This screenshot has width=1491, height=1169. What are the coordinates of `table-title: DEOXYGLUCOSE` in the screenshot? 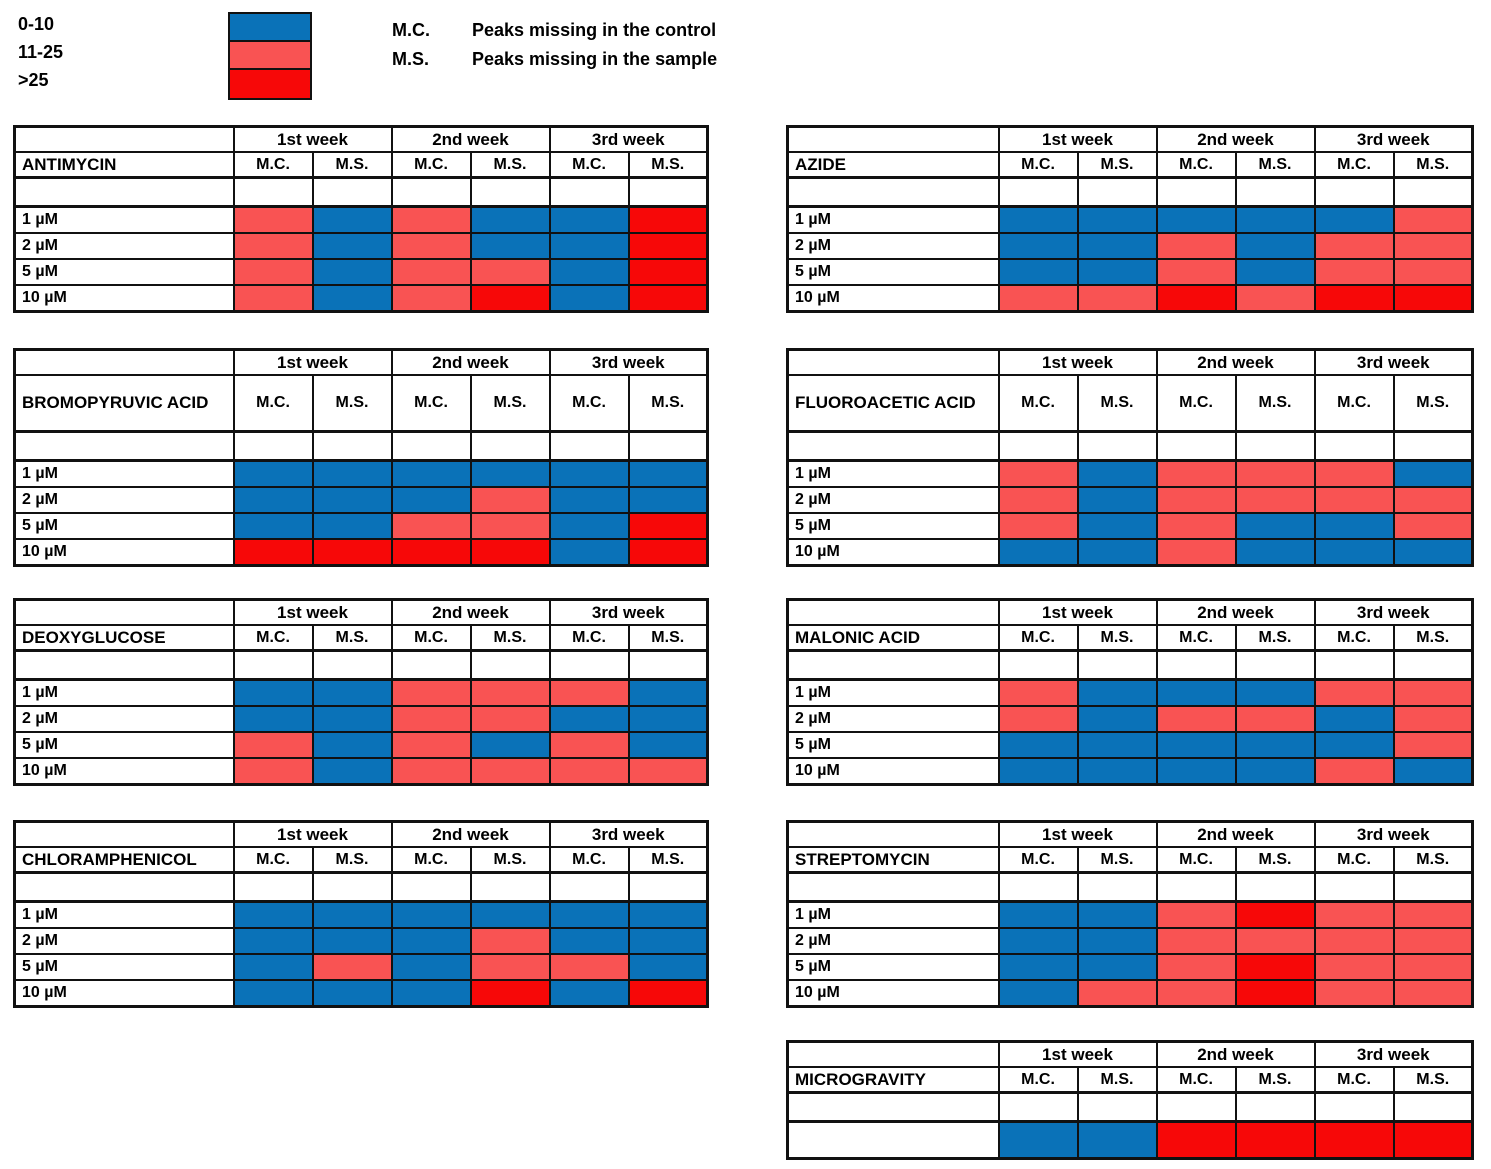 It's located at (124, 638).